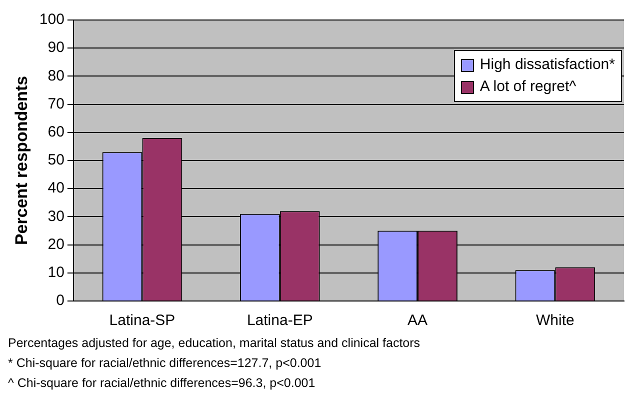 Image resolution: width=634 pixels, height=401 pixels. I want to click on y-tick-label: 90, so click(56, 47).